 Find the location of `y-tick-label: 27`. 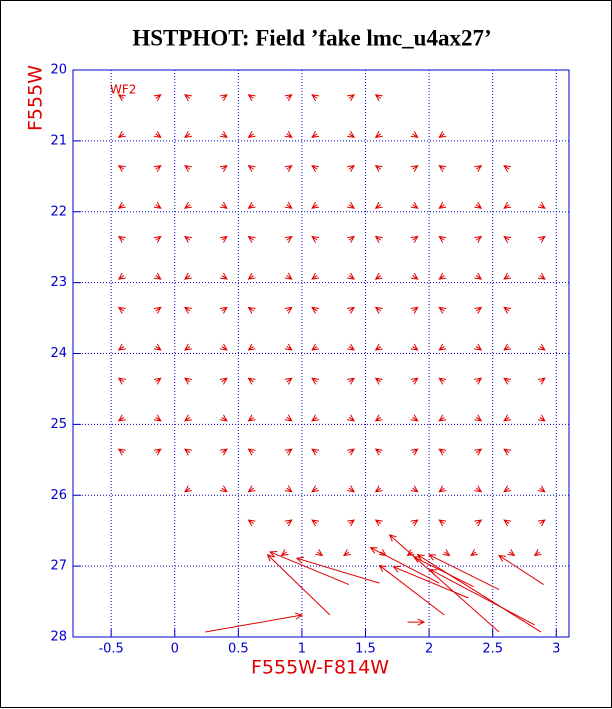

y-tick-label: 27 is located at coordinates (58, 566).